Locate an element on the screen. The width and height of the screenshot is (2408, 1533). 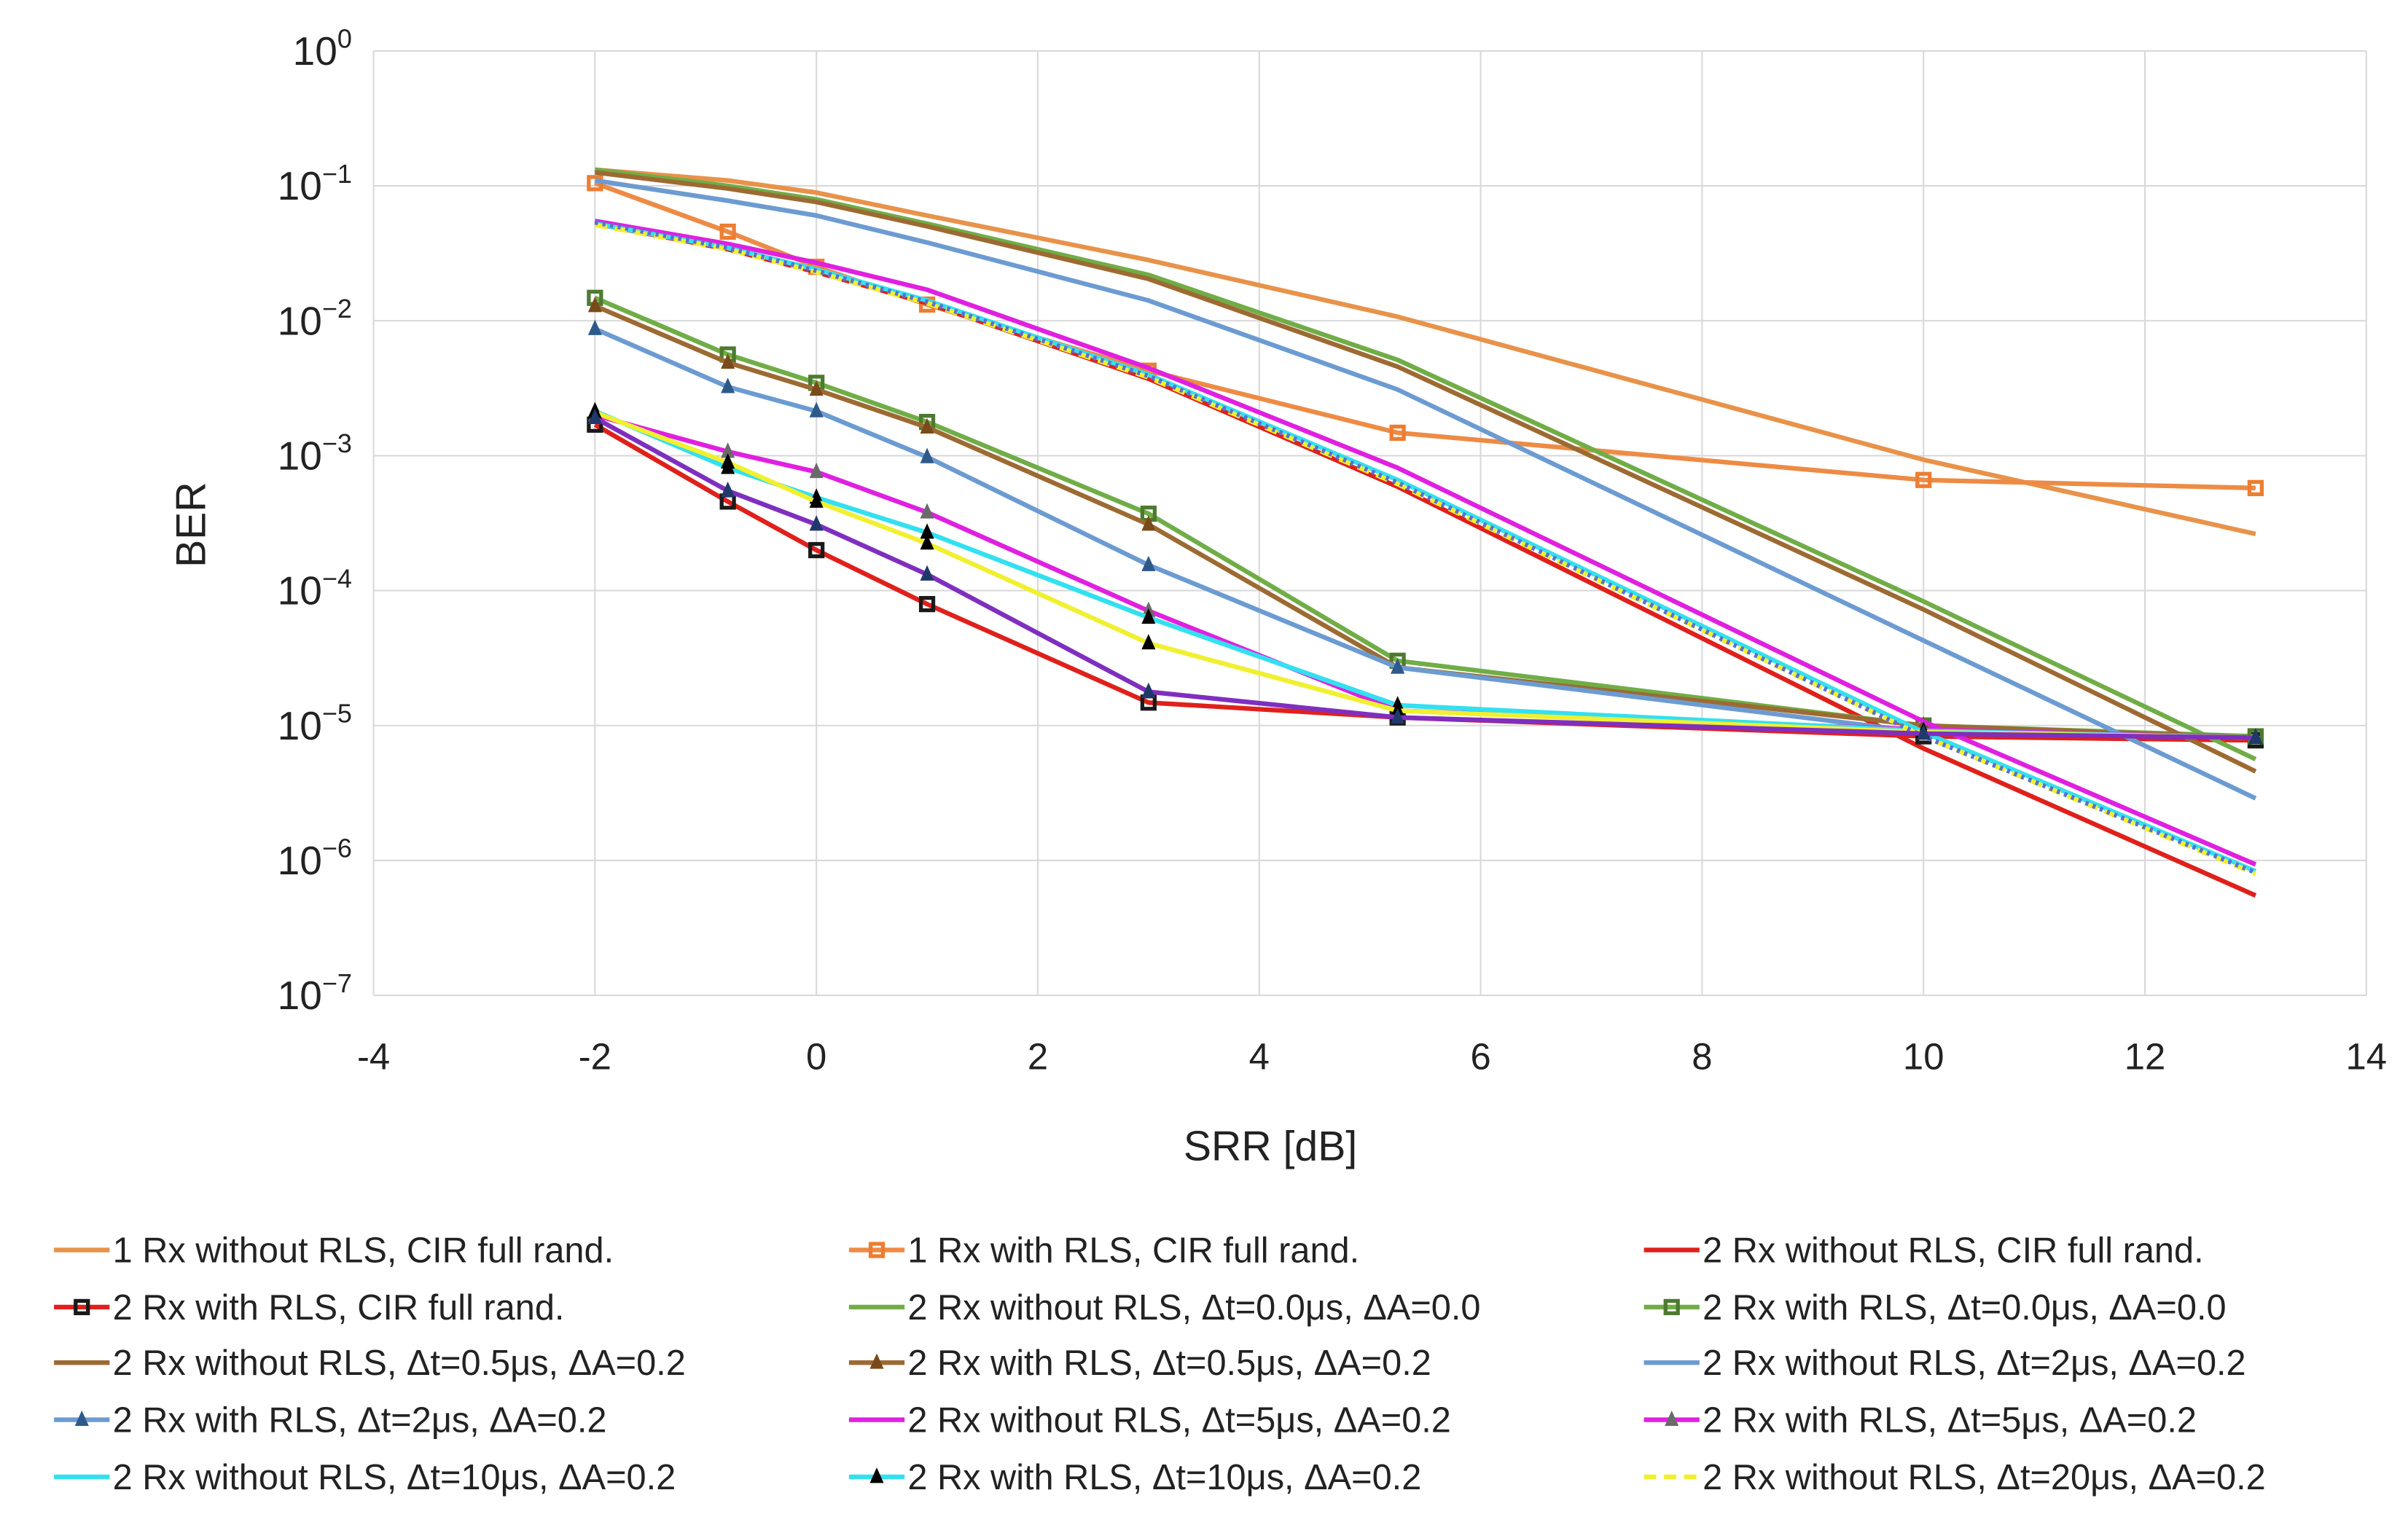
y-axis-label: BER is located at coordinates (191, 525).